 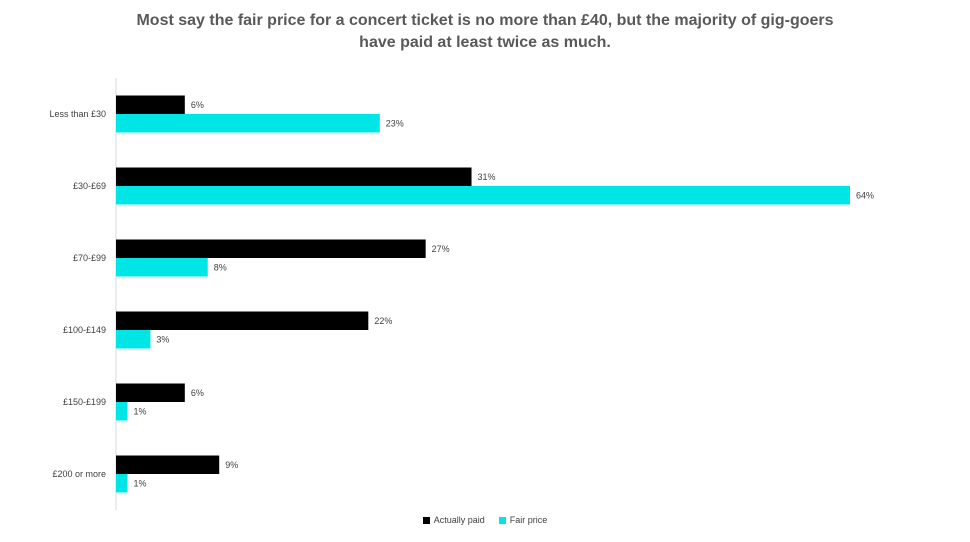 I want to click on data-label-fair-price-200-or-more: 1%, so click(x=139, y=483).